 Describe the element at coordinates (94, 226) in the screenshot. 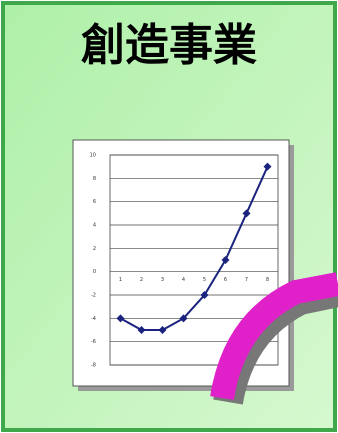

I see `y-tick-label: 4` at that location.